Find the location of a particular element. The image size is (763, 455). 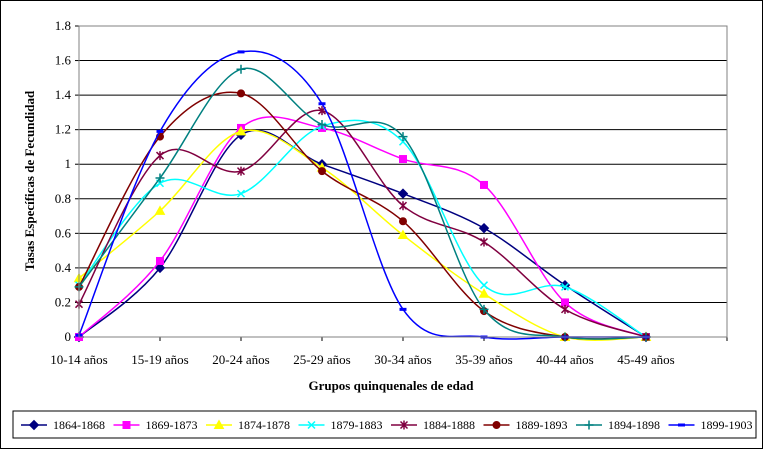

legend-label: 1899-1903 is located at coordinates (727, 425).